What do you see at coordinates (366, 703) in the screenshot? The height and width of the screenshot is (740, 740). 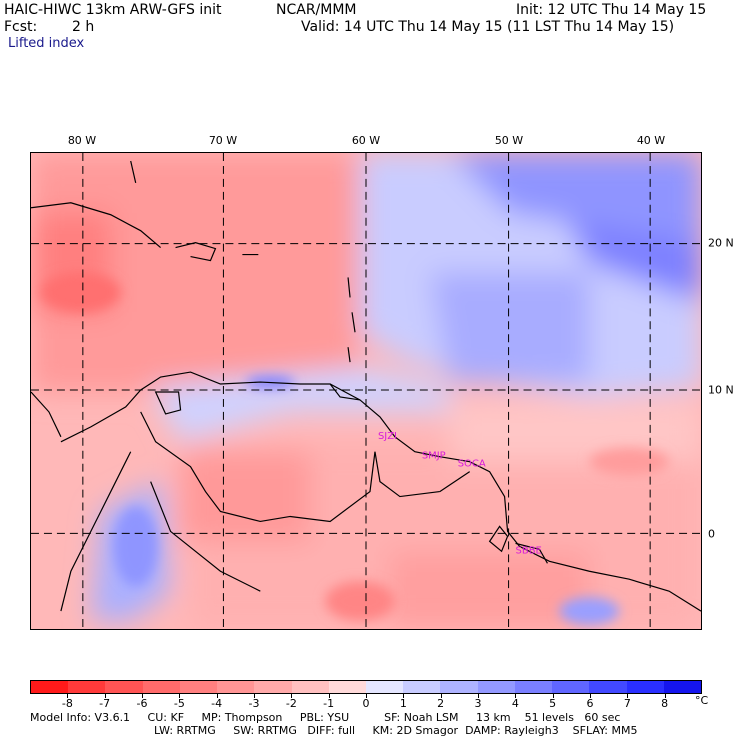 I see `colorbar-label: 0` at bounding box center [366, 703].